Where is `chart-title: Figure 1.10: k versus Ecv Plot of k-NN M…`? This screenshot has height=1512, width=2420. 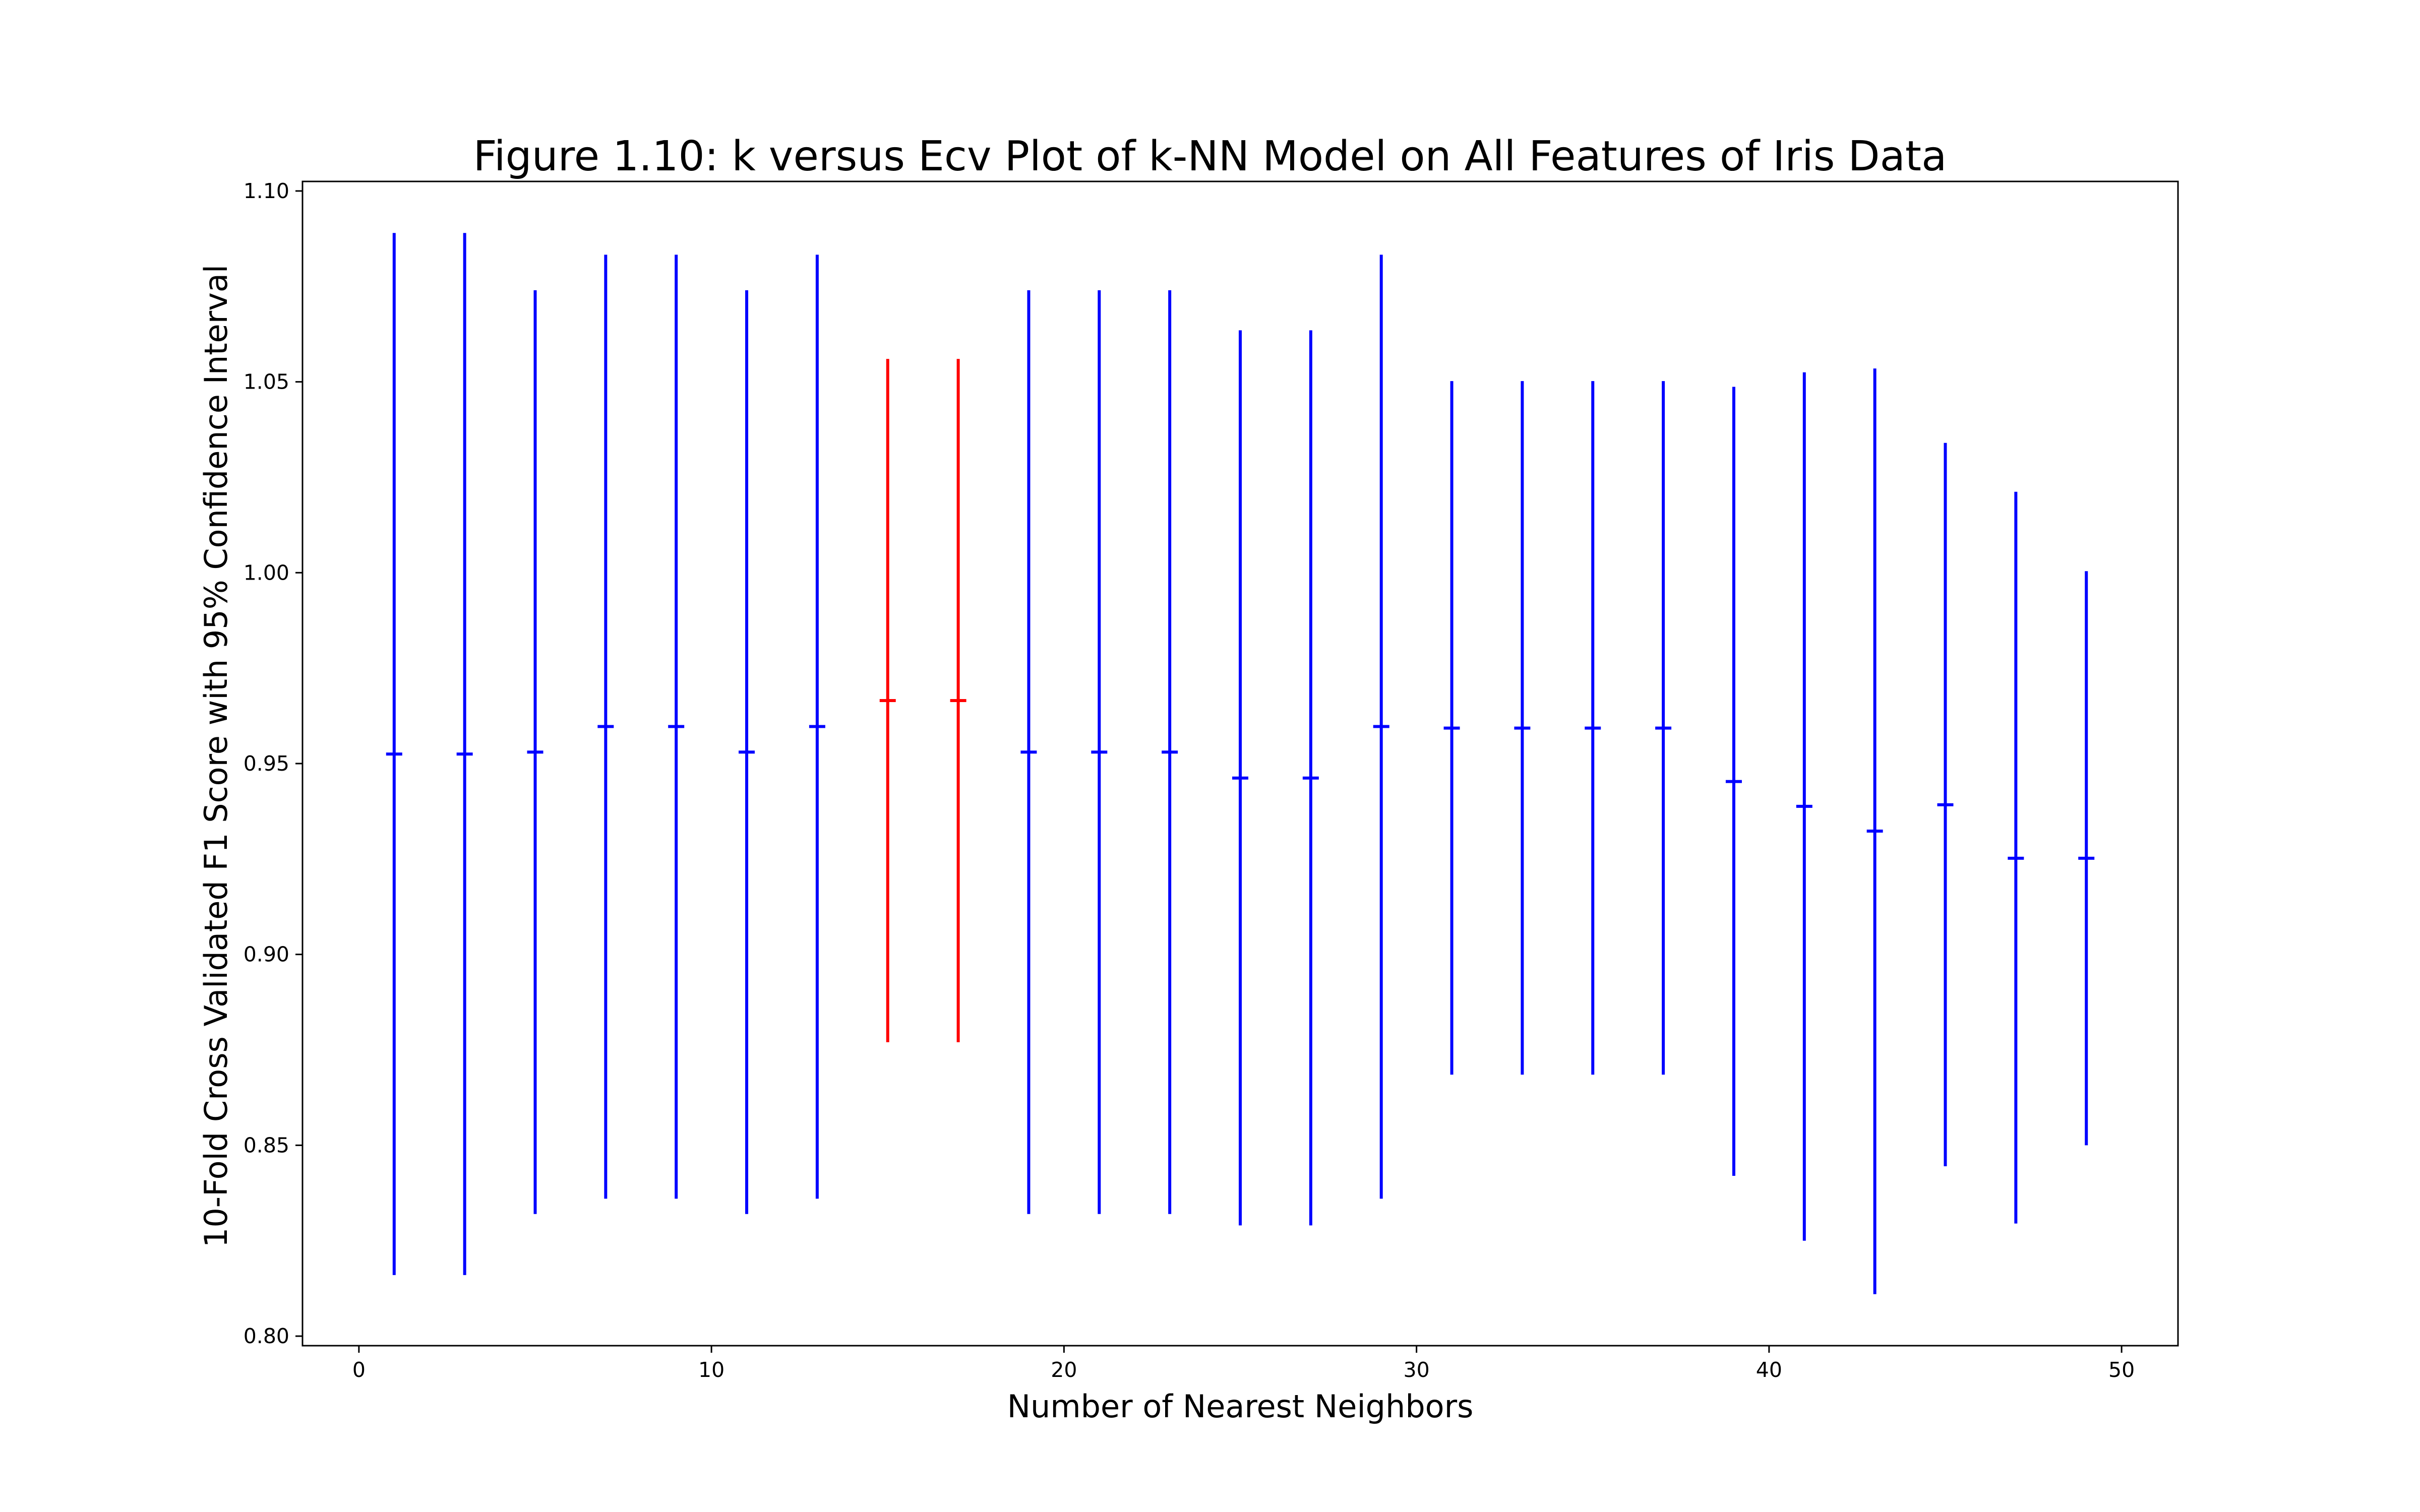 chart-title: Figure 1.10: k versus Ecv Plot of k-NN M… is located at coordinates (1210, 156).